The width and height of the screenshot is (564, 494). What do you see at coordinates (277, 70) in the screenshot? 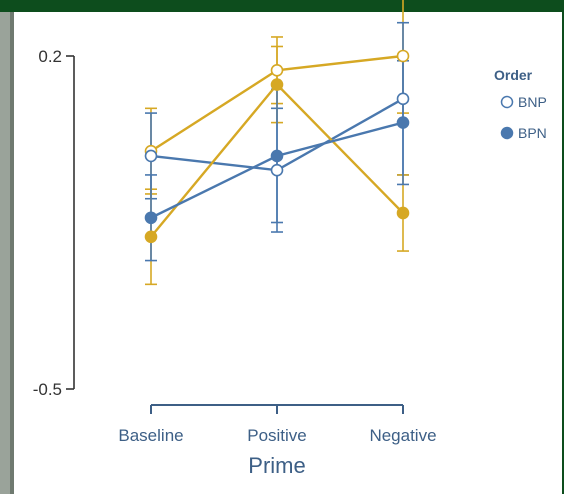
I see `point-bnp-gold-positive` at bounding box center [277, 70].